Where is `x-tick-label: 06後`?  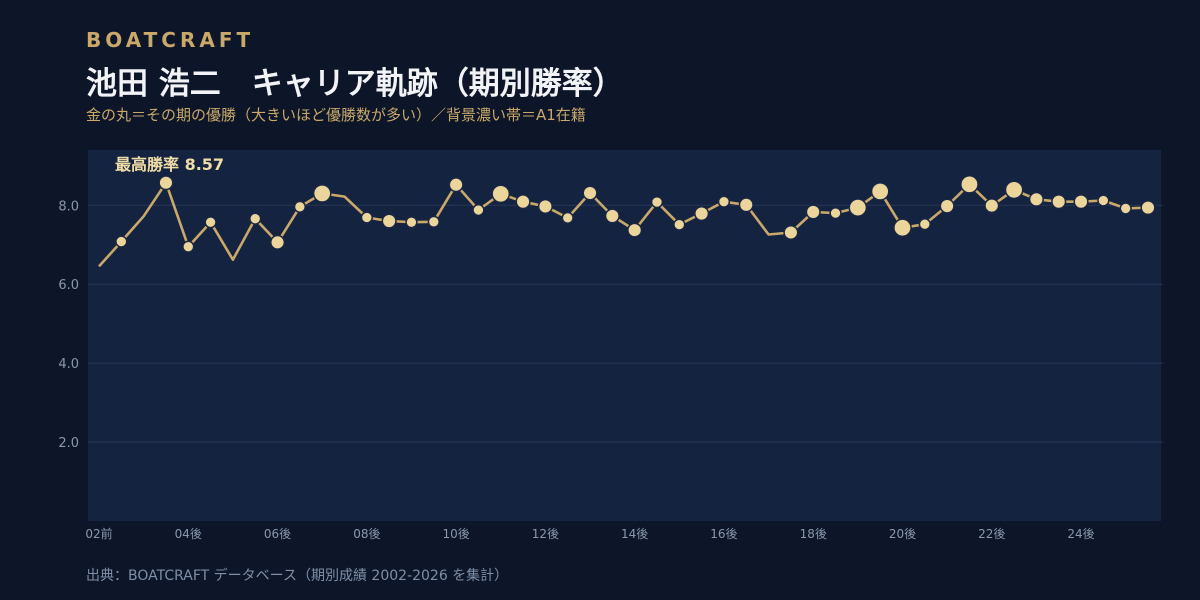
x-tick-label: 06後 is located at coordinates (277, 534).